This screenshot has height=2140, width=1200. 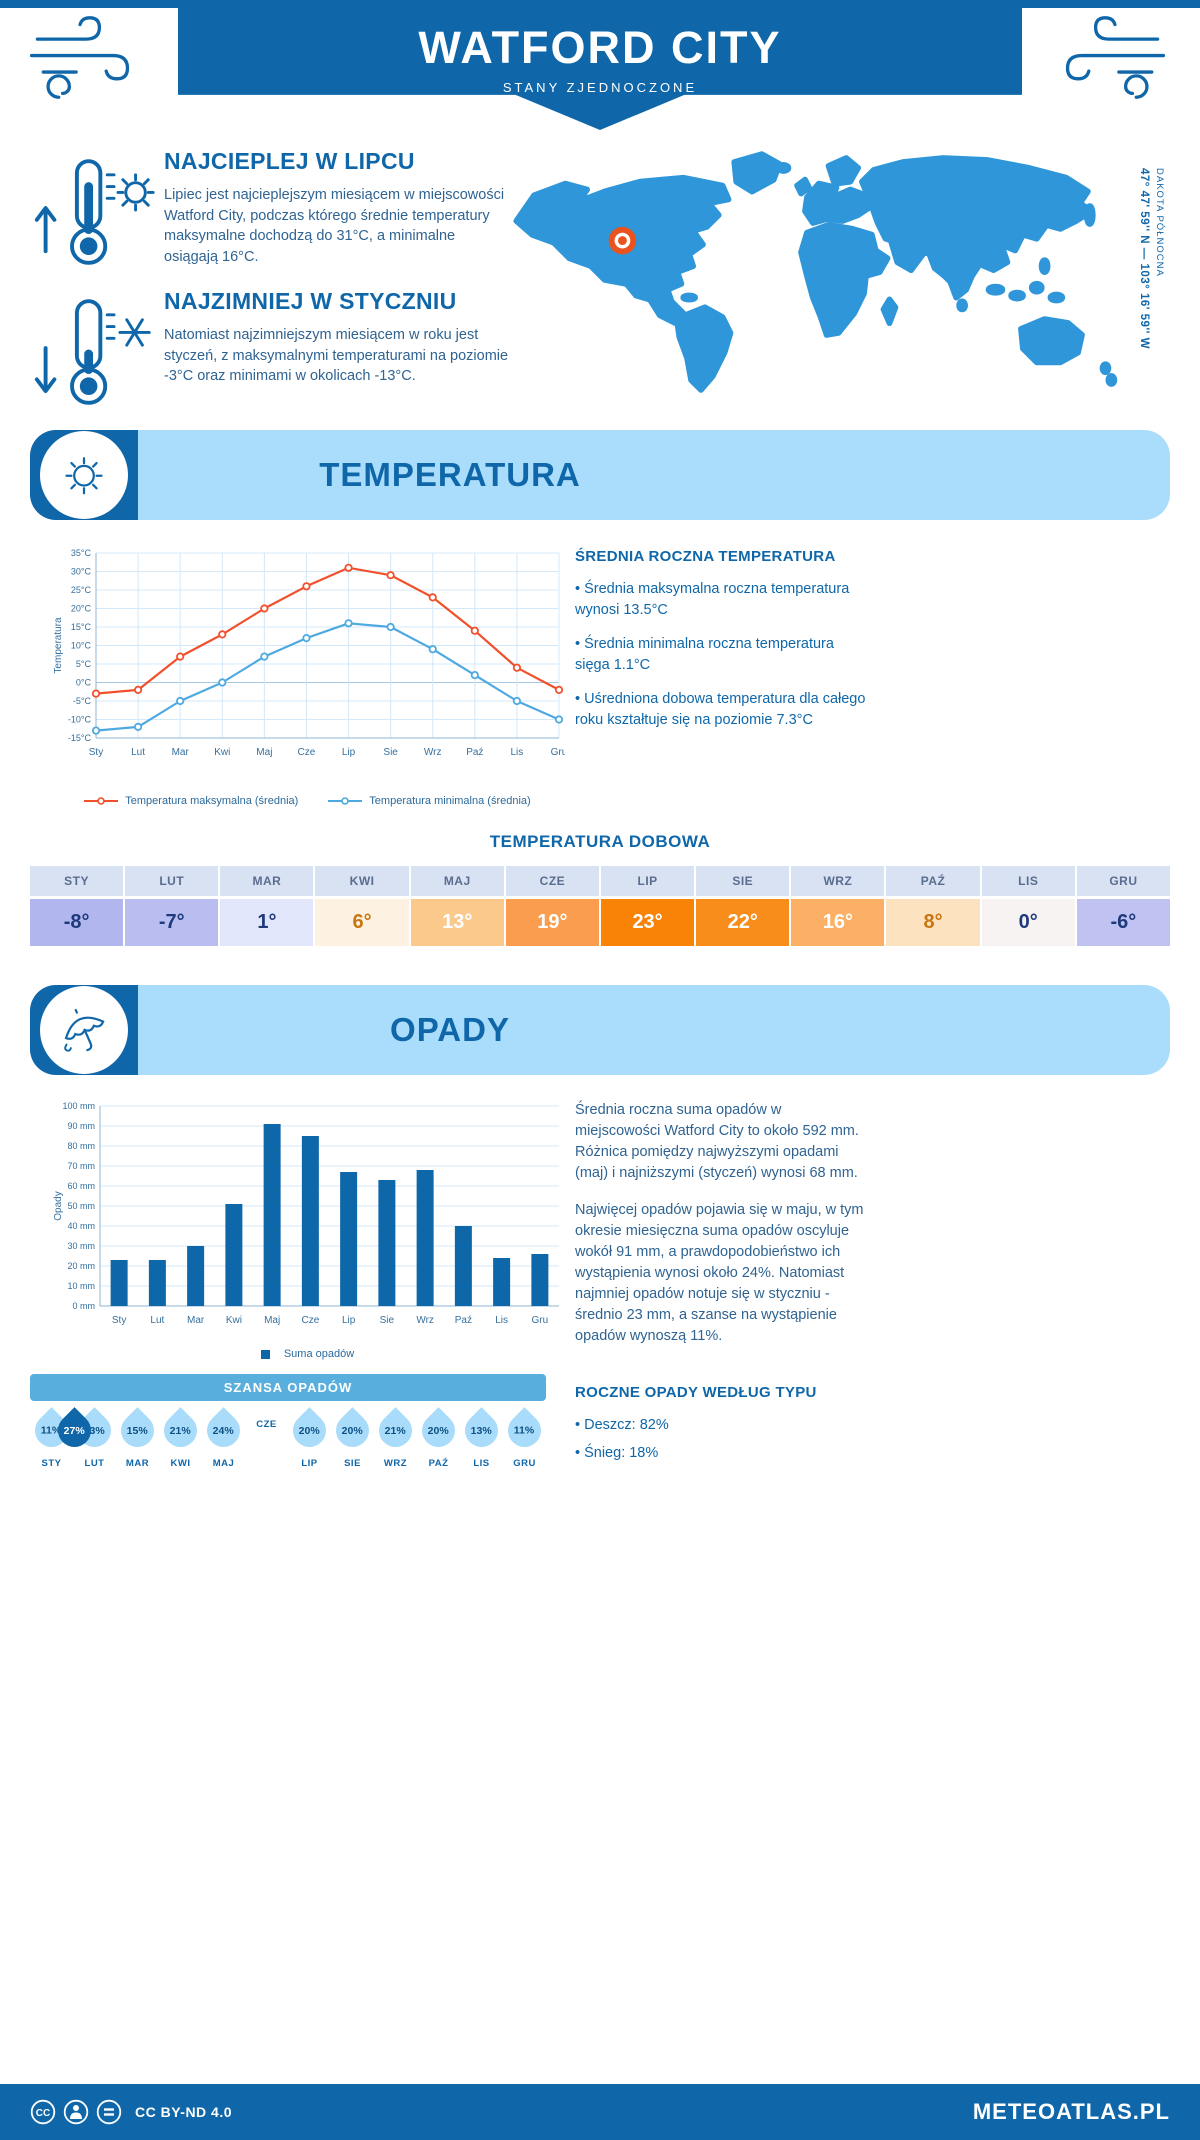 I want to click on legend-square-swatch, so click(x=265, y=1354).